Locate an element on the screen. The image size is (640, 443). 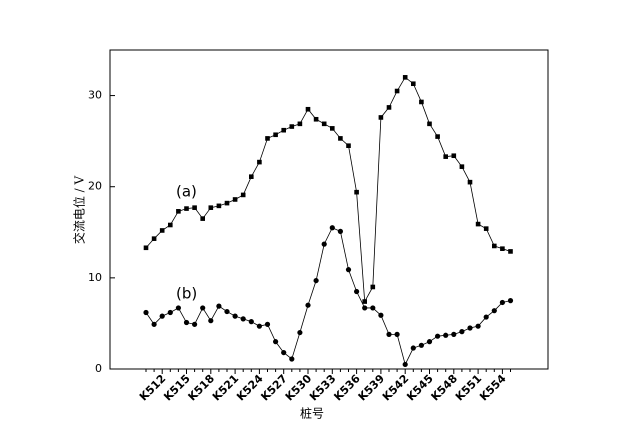
y-axis-label: 交流电位 / V is located at coordinates (79, 209).